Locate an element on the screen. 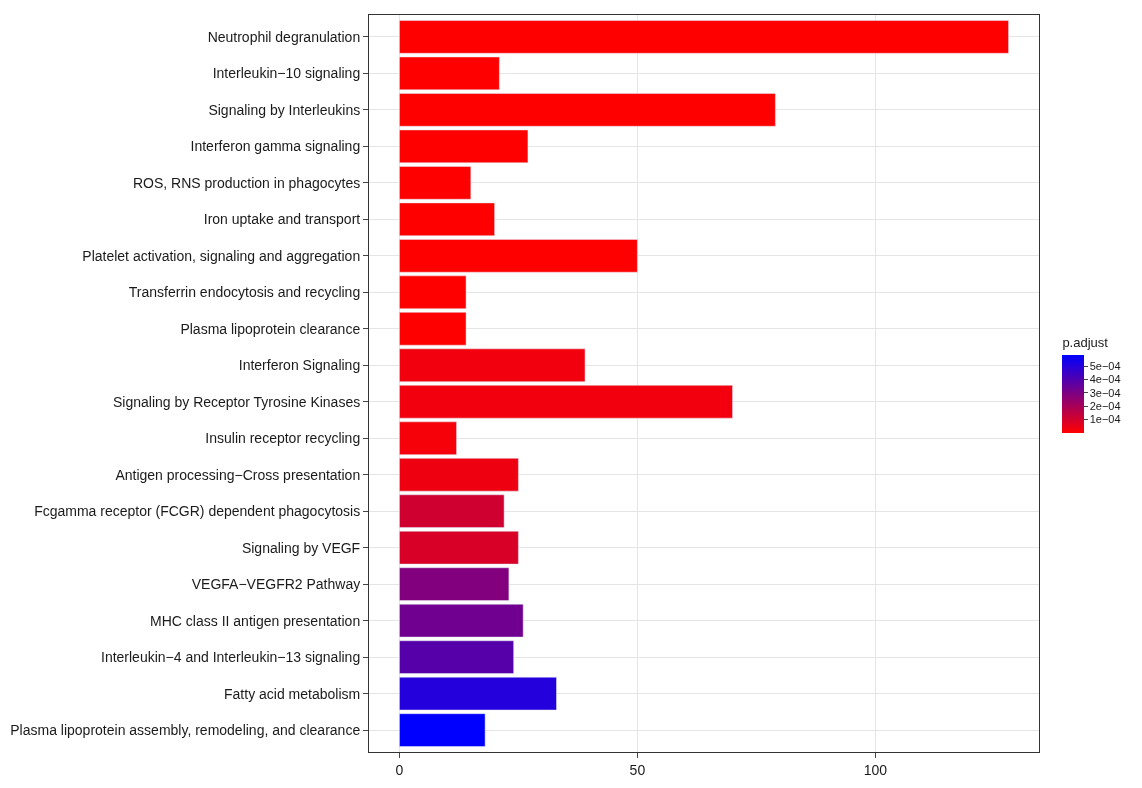 Image resolution: width=1142 pixels, height=788 pixels. y-tick-label: Signaling by Interleukins is located at coordinates (284, 109).